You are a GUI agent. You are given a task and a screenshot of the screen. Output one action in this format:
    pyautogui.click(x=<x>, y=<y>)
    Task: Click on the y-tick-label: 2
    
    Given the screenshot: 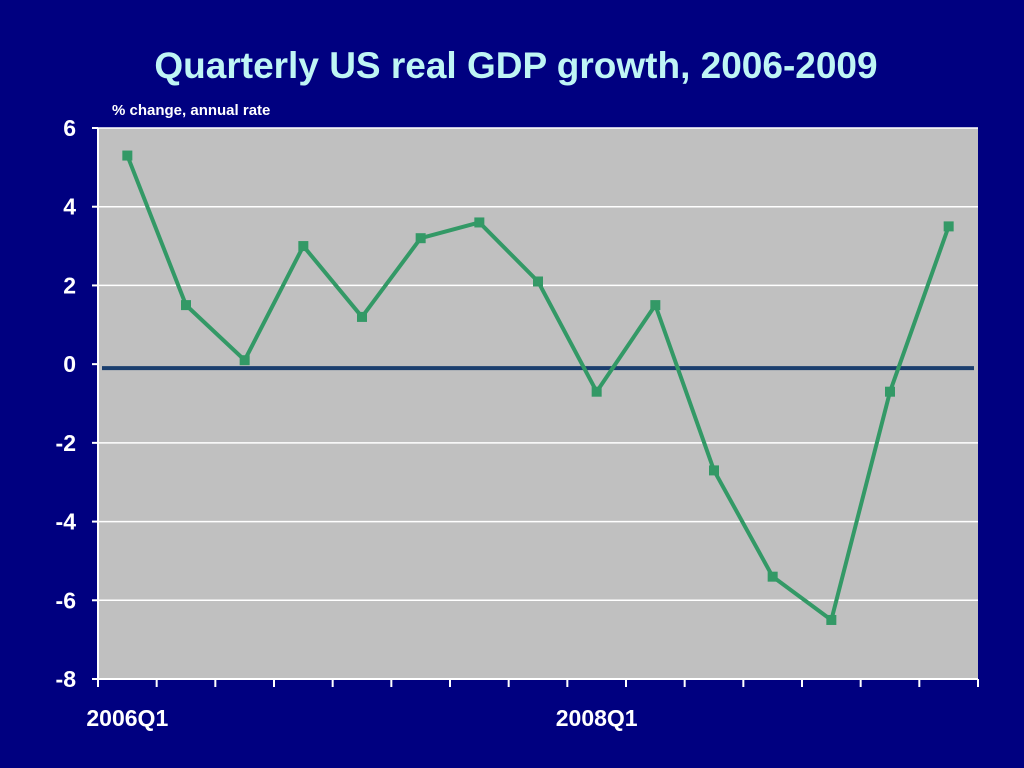 What is the action you would take?
    pyautogui.click(x=69, y=285)
    